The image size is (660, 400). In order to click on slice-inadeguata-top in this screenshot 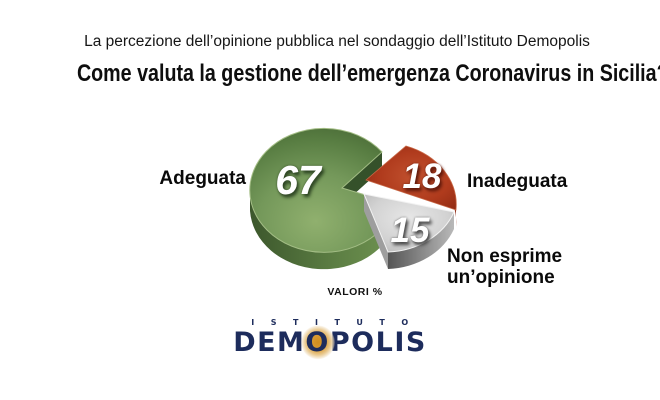, I will do `click(411, 178)`.